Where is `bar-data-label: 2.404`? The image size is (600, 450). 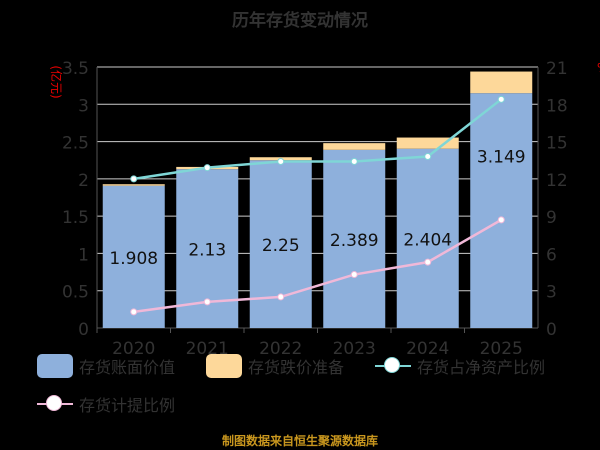 bar-data-label: 2.404 is located at coordinates (427, 240).